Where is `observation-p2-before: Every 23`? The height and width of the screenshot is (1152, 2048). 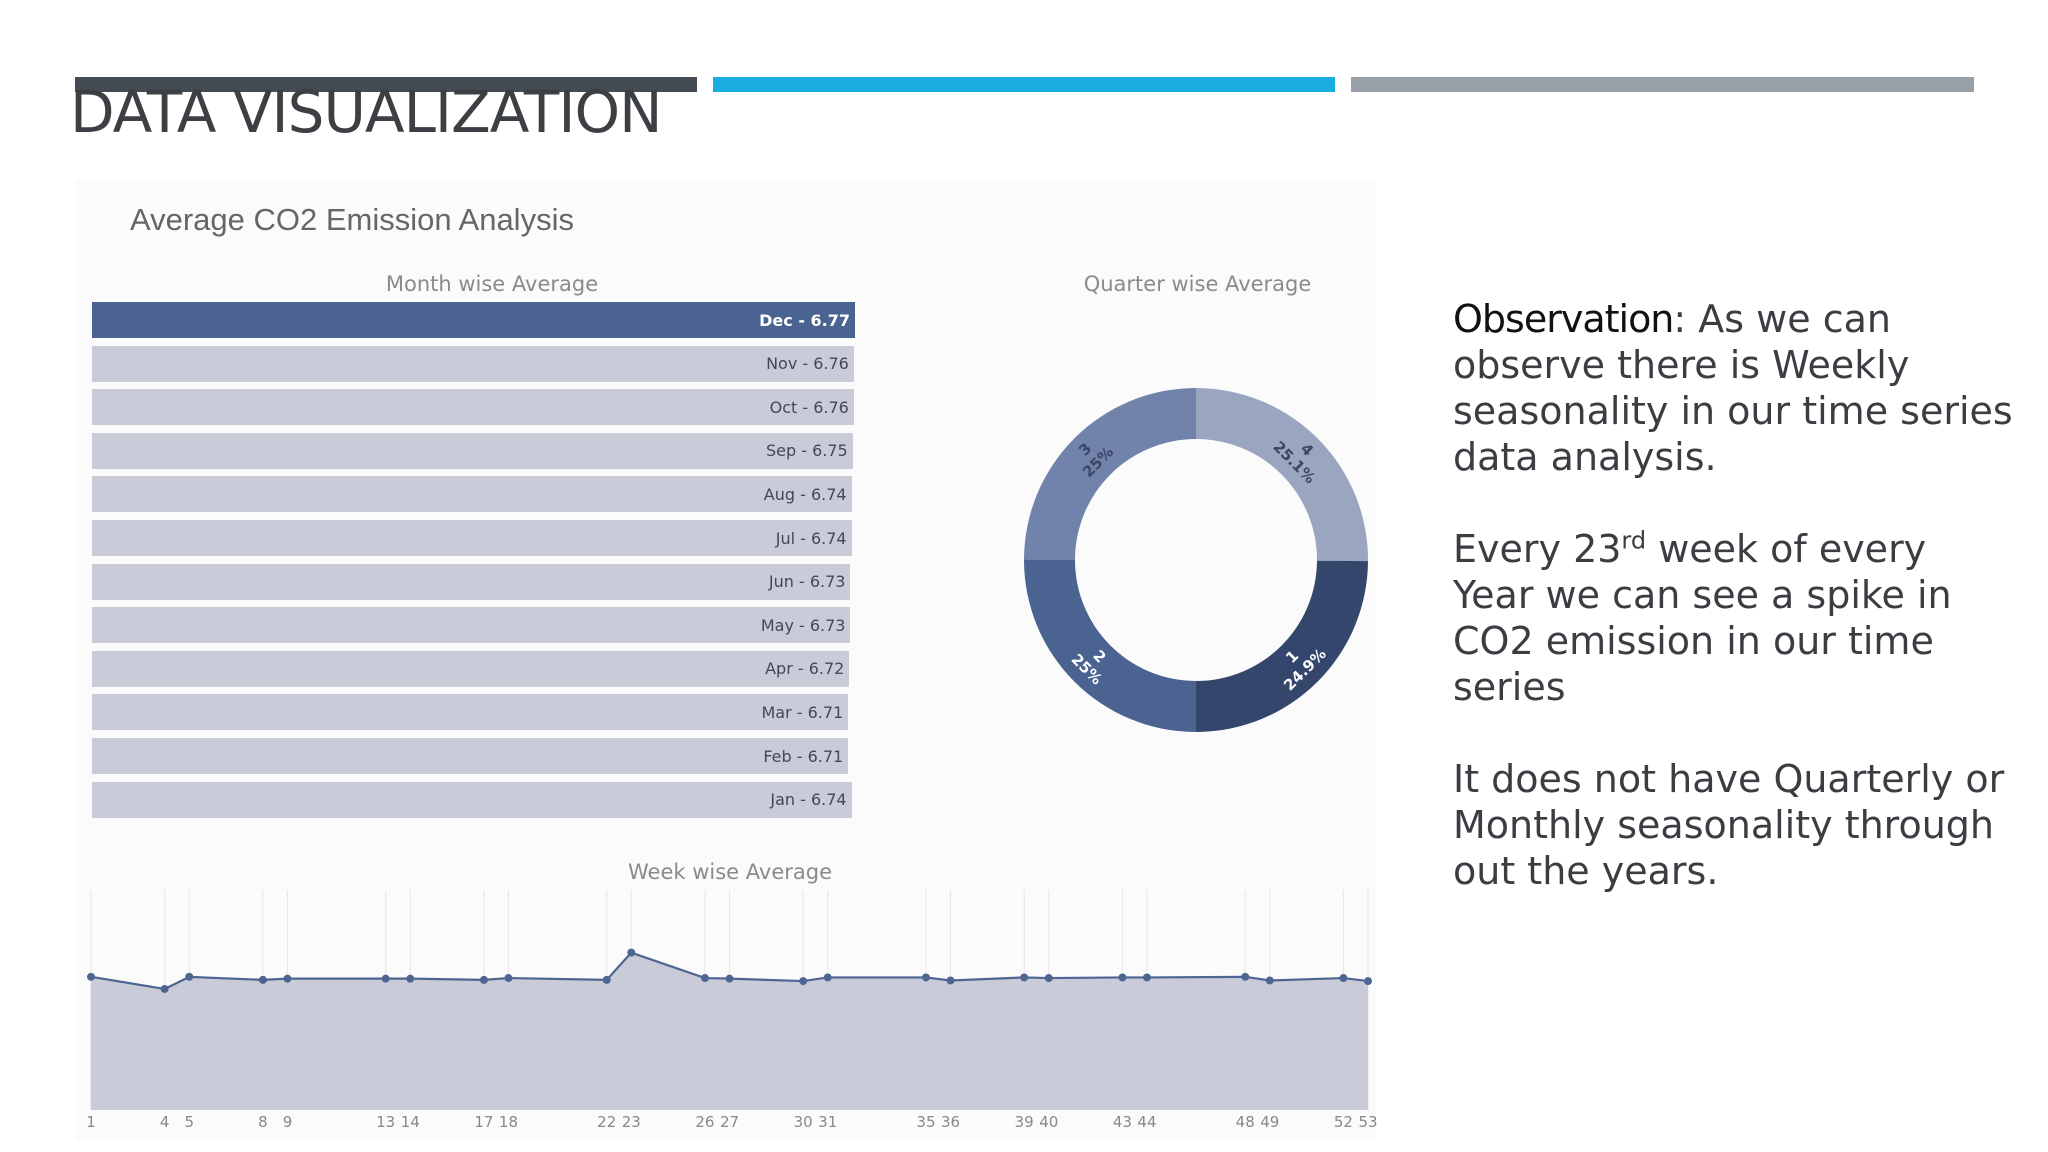 observation-p2-before: Every 23 is located at coordinates (1537, 549).